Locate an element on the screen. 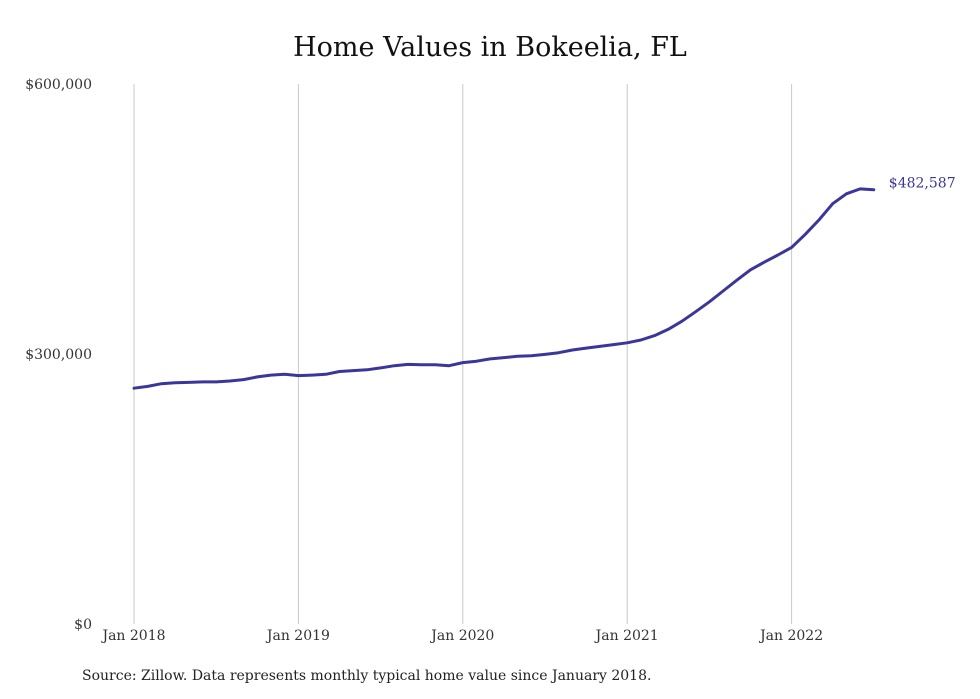 The height and width of the screenshot is (699, 980). x-axis-tick-labels: Jan 2018 Jan 2019 Jan 2020 Jan 2021 Jan 2022 is located at coordinates (461, 636).